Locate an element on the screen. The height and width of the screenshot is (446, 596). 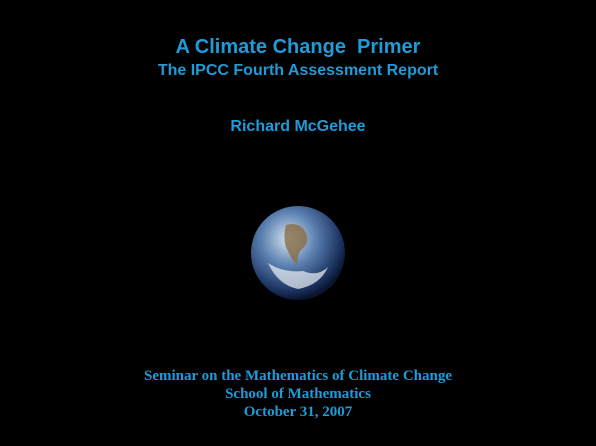
earth-image is located at coordinates (298, 253).